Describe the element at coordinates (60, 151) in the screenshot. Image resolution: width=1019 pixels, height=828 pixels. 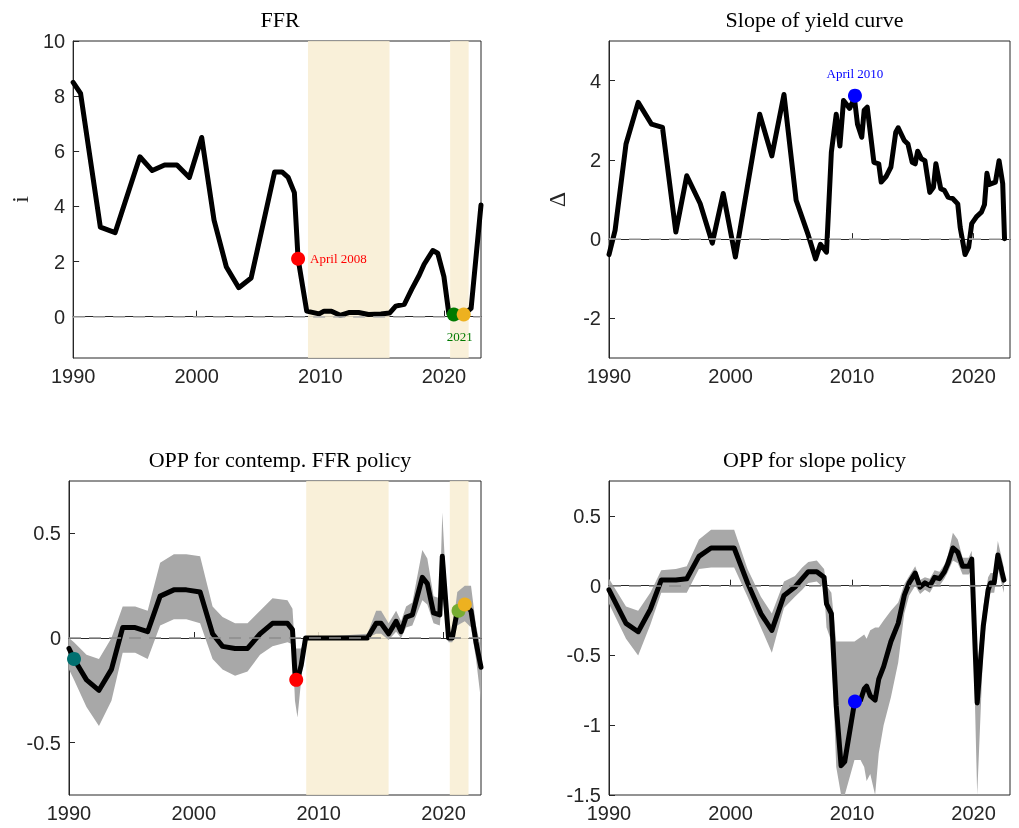
I see `y-tick-label: 6` at that location.